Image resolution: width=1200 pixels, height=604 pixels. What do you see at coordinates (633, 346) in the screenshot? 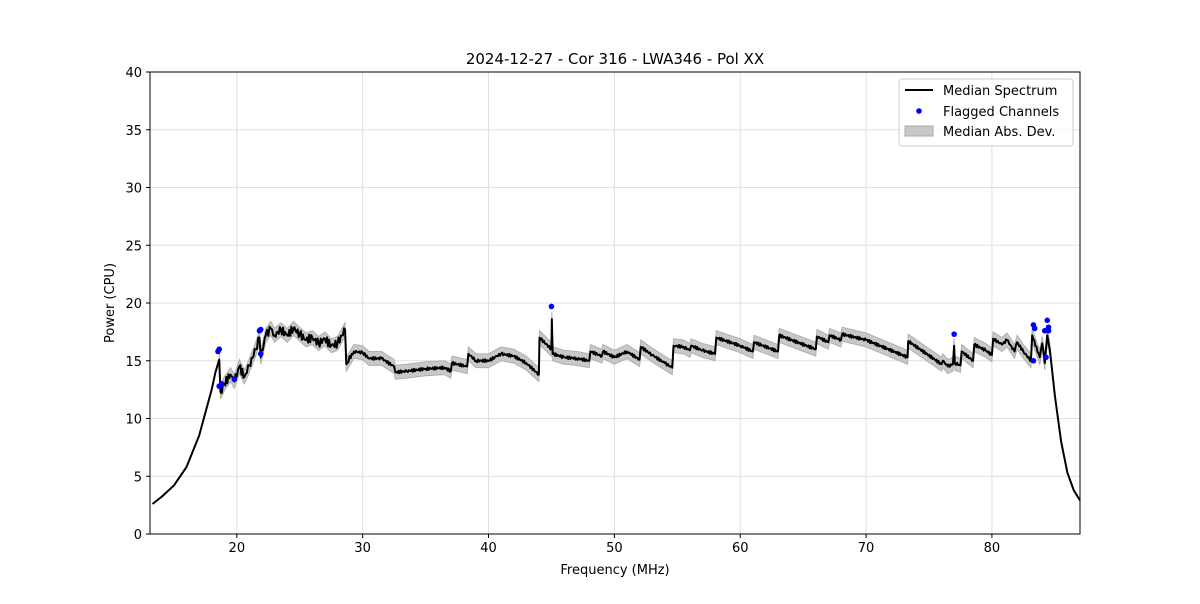
I see `flagged-points` at bounding box center [633, 346].